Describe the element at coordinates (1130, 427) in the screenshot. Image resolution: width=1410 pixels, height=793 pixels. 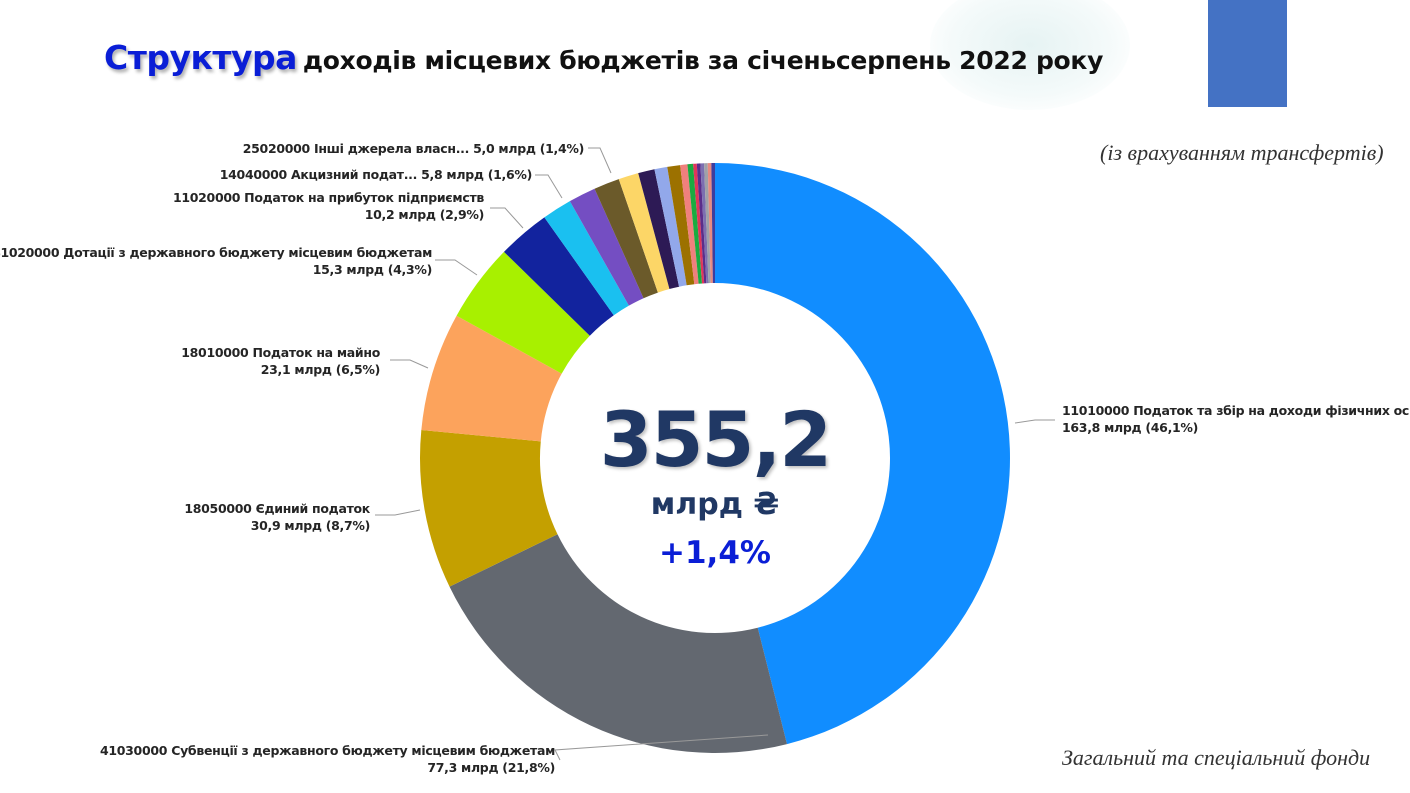
I see `slice-label-value: 163,8 млрд (46,1%)` at that location.